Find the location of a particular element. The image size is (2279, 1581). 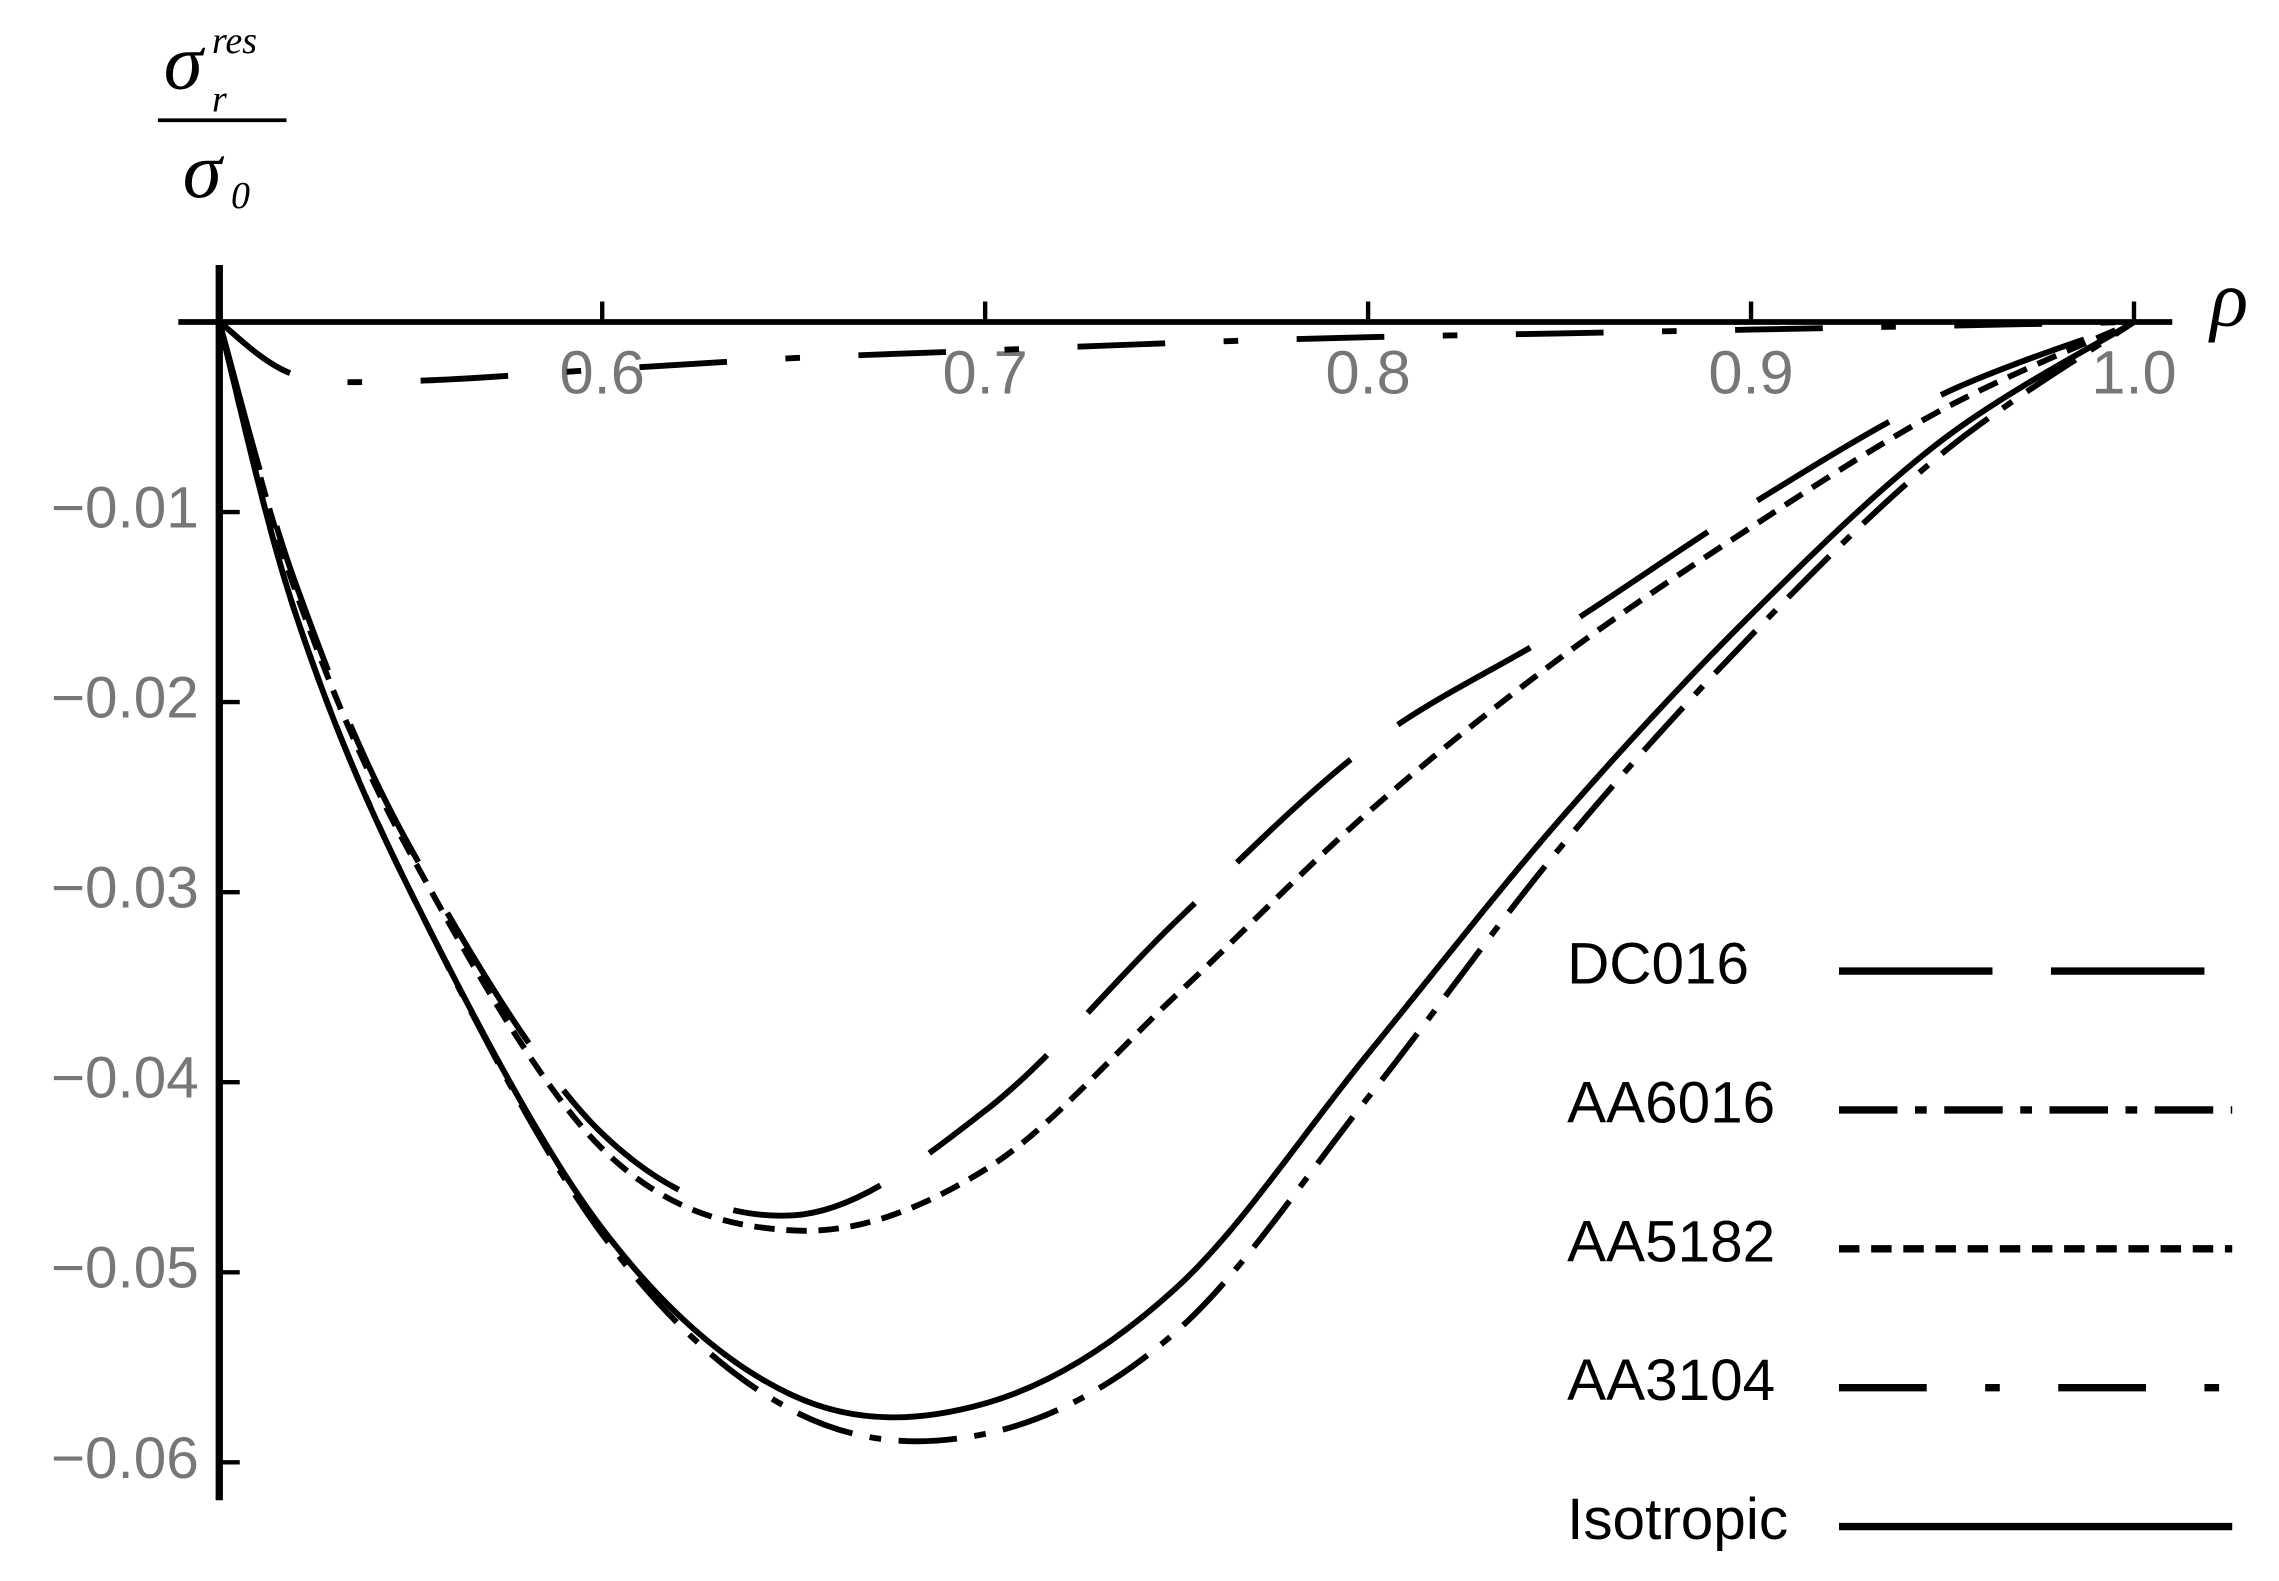

legend-label: AA5182 is located at coordinates (1671, 1241).